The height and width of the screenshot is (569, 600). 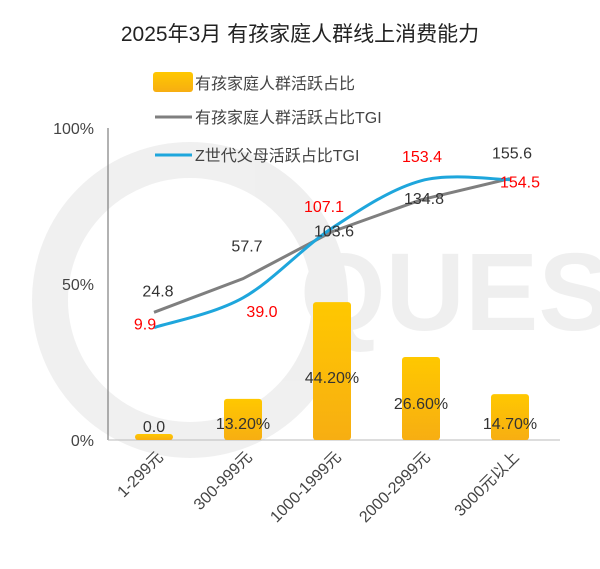 What do you see at coordinates (154, 427) in the screenshot?
I see `bar-data-label: 0.0` at bounding box center [154, 427].